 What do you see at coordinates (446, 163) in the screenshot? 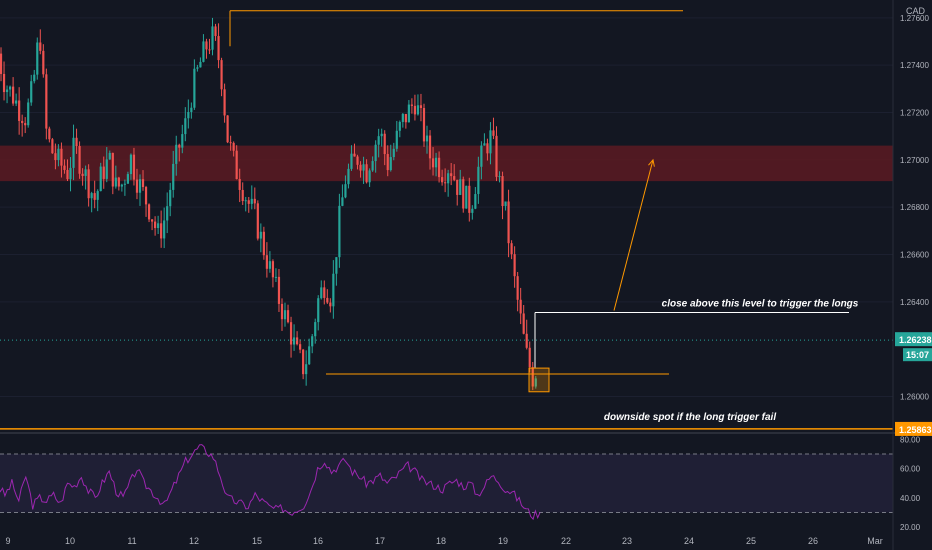
I see `resistance-zone` at bounding box center [446, 163].